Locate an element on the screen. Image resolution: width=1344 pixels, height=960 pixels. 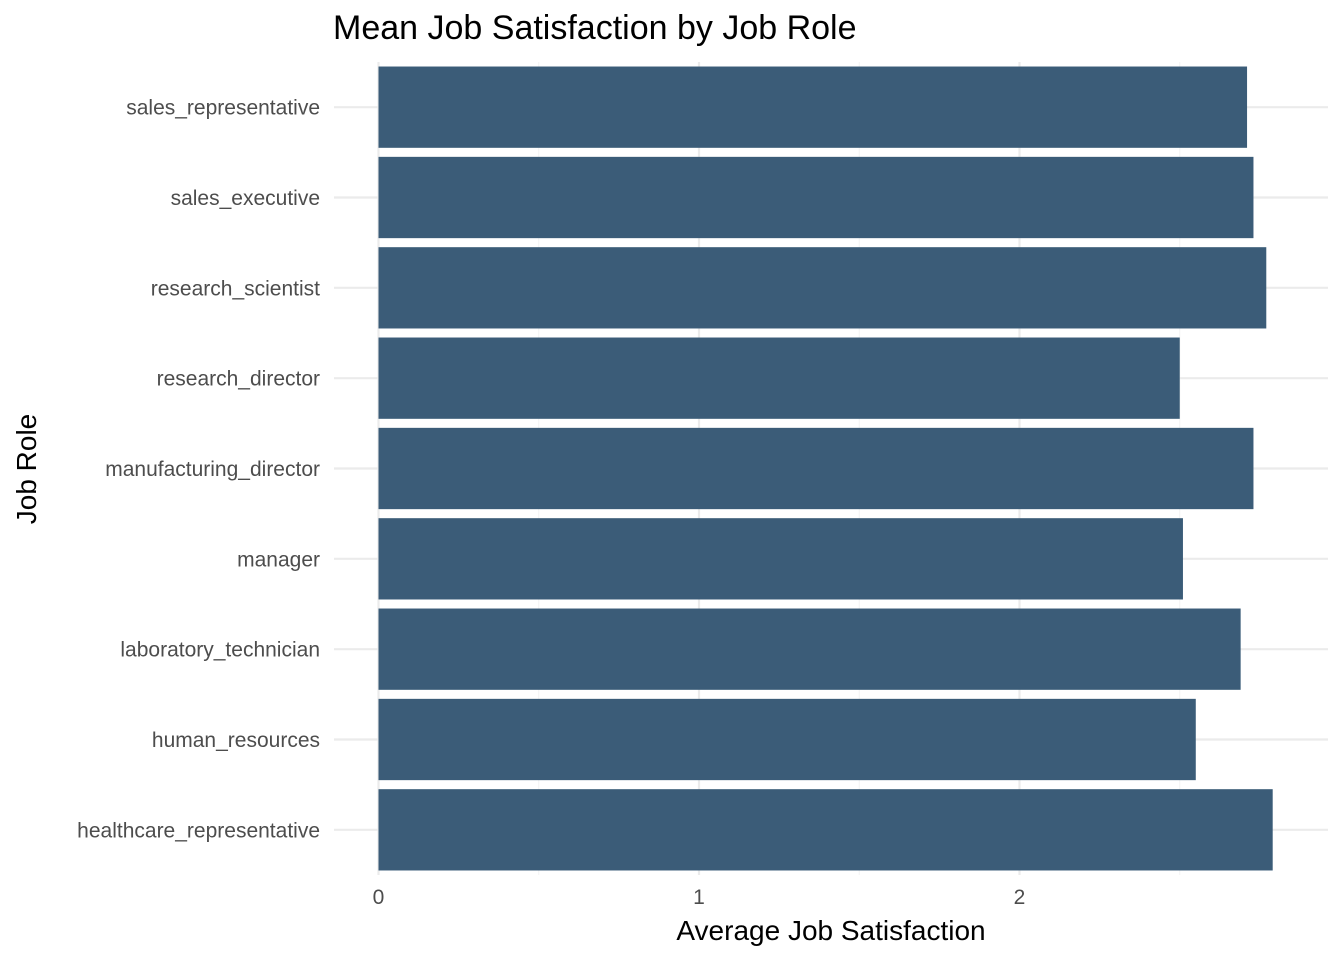
bar-laboratory-technician is located at coordinates (809, 649).